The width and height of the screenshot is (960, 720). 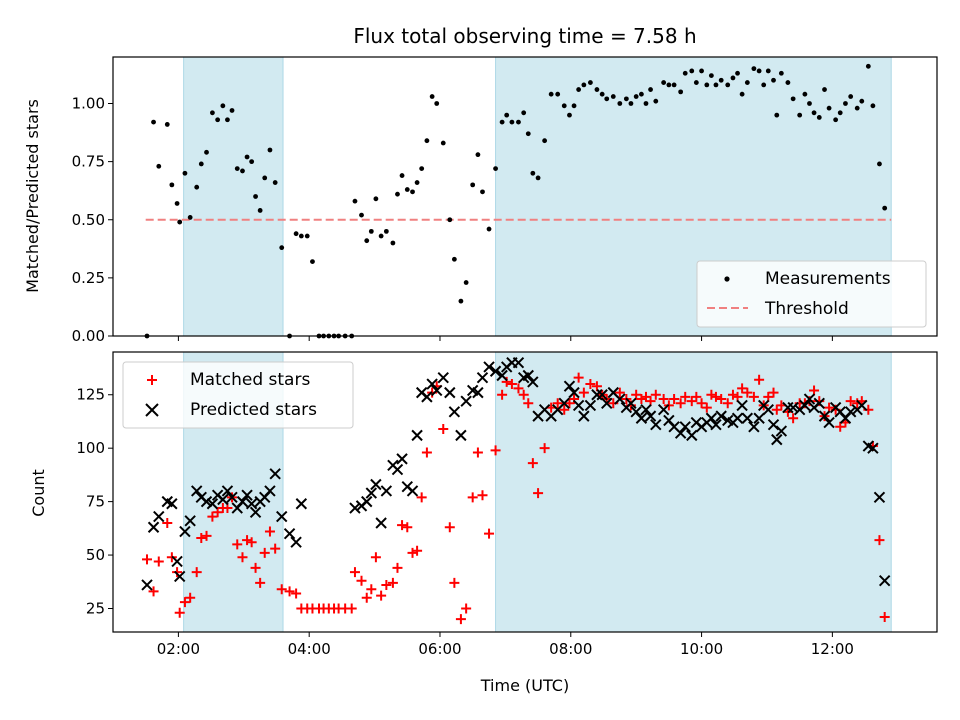 What do you see at coordinates (152, 380) in the screenshot?
I see `legend-marker` at bounding box center [152, 380].